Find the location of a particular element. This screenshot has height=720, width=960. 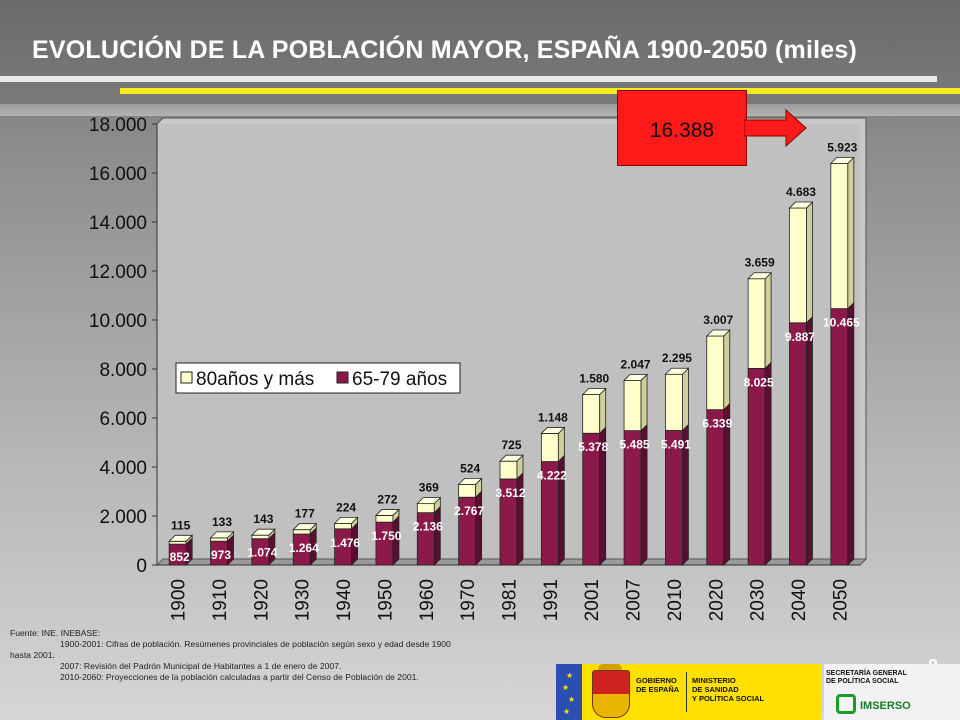

data-label-65-79: 6.339 is located at coordinates (717, 424).